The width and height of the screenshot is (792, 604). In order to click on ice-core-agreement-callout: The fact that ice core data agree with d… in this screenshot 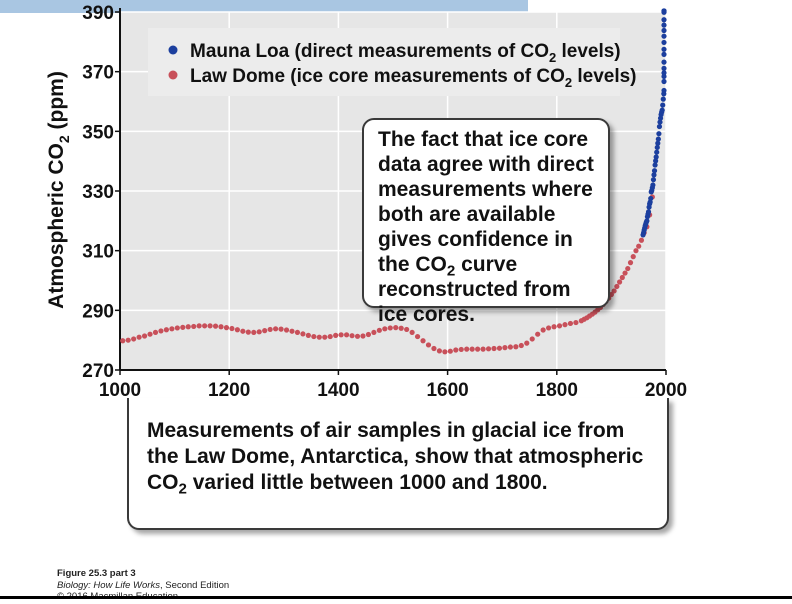, I will do `click(486, 222)`.